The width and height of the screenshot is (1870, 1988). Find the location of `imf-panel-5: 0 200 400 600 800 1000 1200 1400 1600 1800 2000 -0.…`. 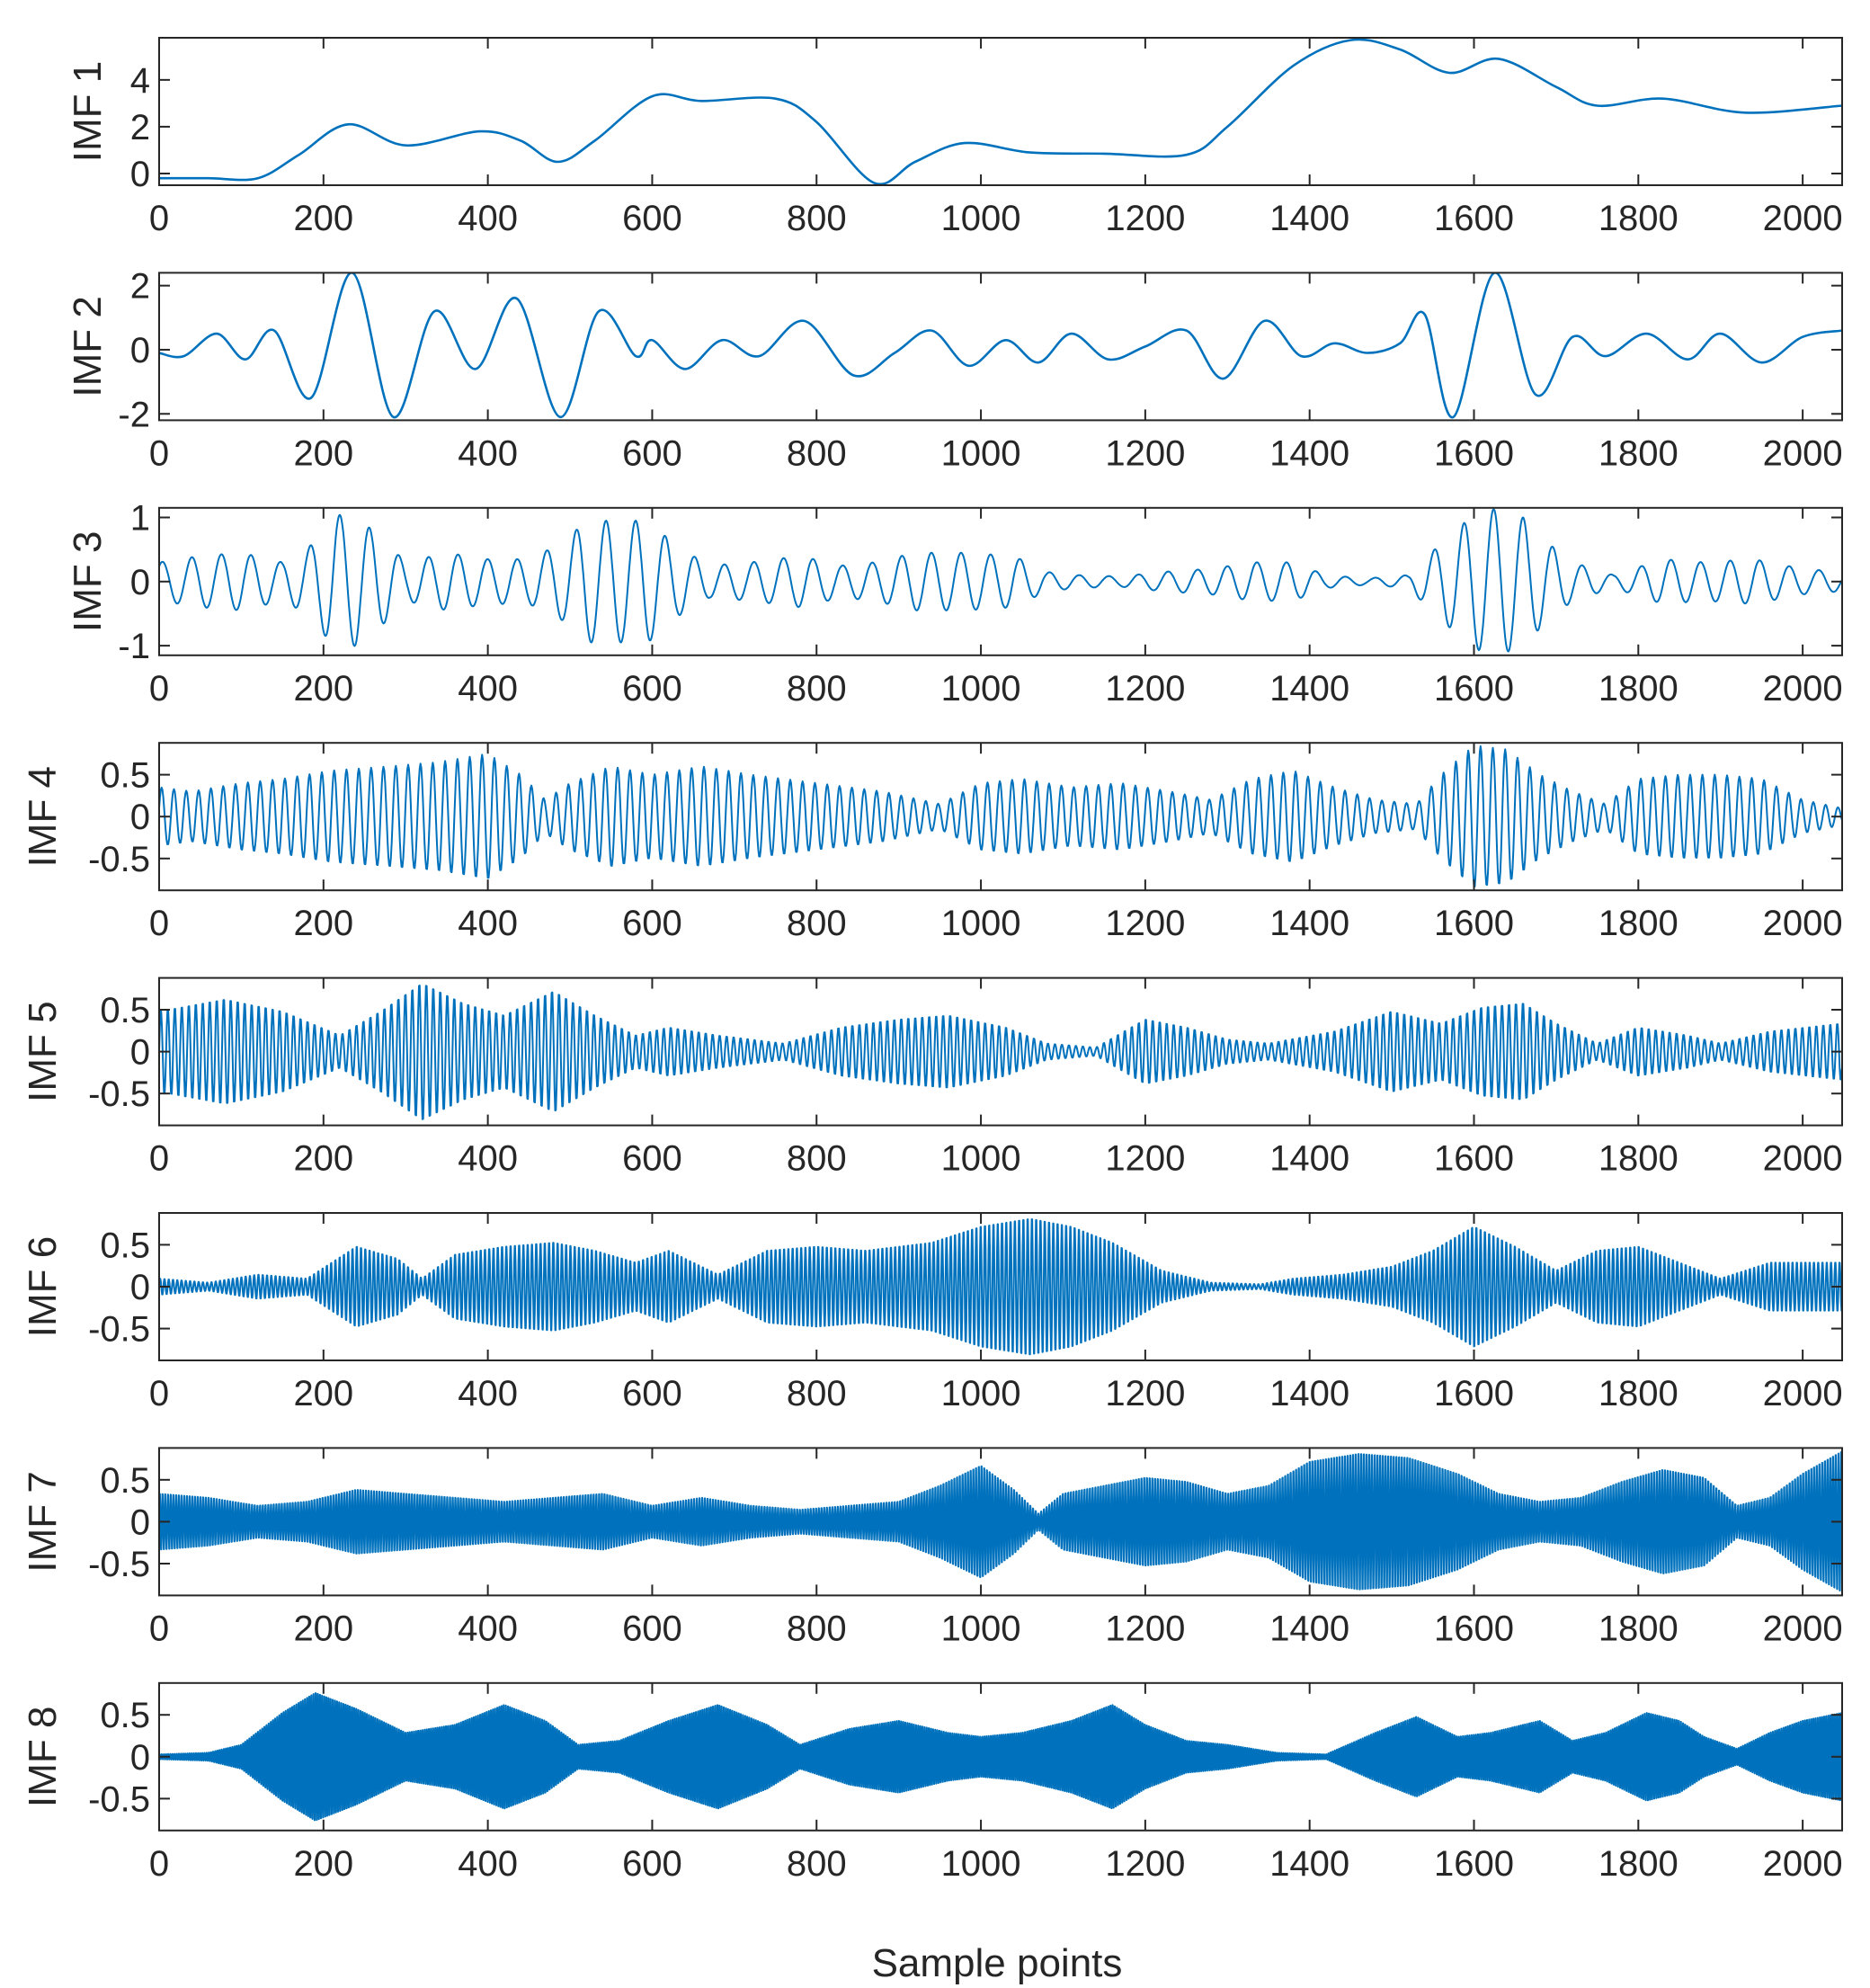

imf-panel-5: 0 200 400 600 800 1000 1200 1400 1600 1800 2000 -0.… is located at coordinates (932, 1077).